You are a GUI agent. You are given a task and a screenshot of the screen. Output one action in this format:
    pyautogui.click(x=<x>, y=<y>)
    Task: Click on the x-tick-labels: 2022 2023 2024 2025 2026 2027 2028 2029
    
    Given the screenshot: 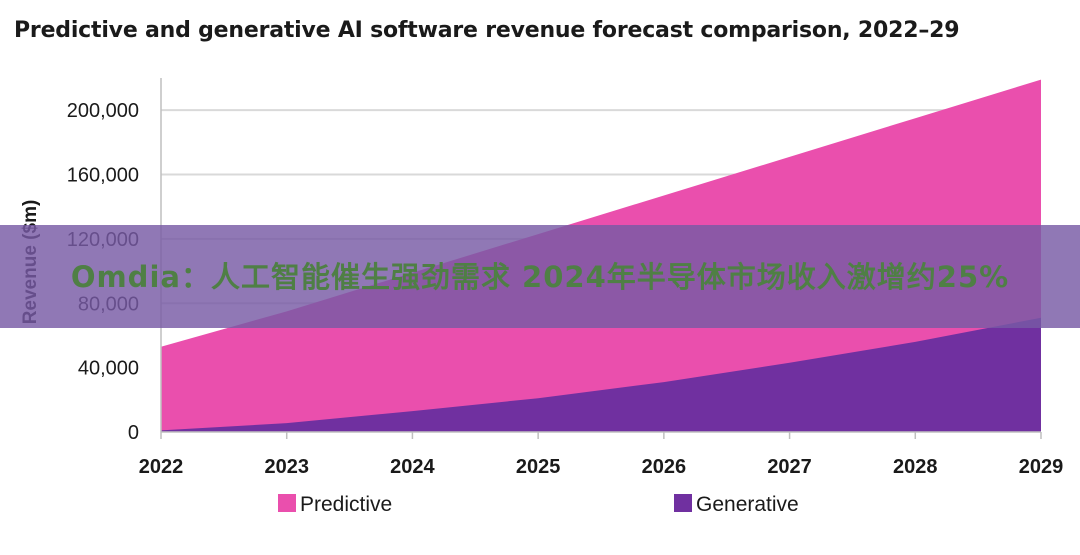 What is the action you would take?
    pyautogui.click(x=601, y=467)
    